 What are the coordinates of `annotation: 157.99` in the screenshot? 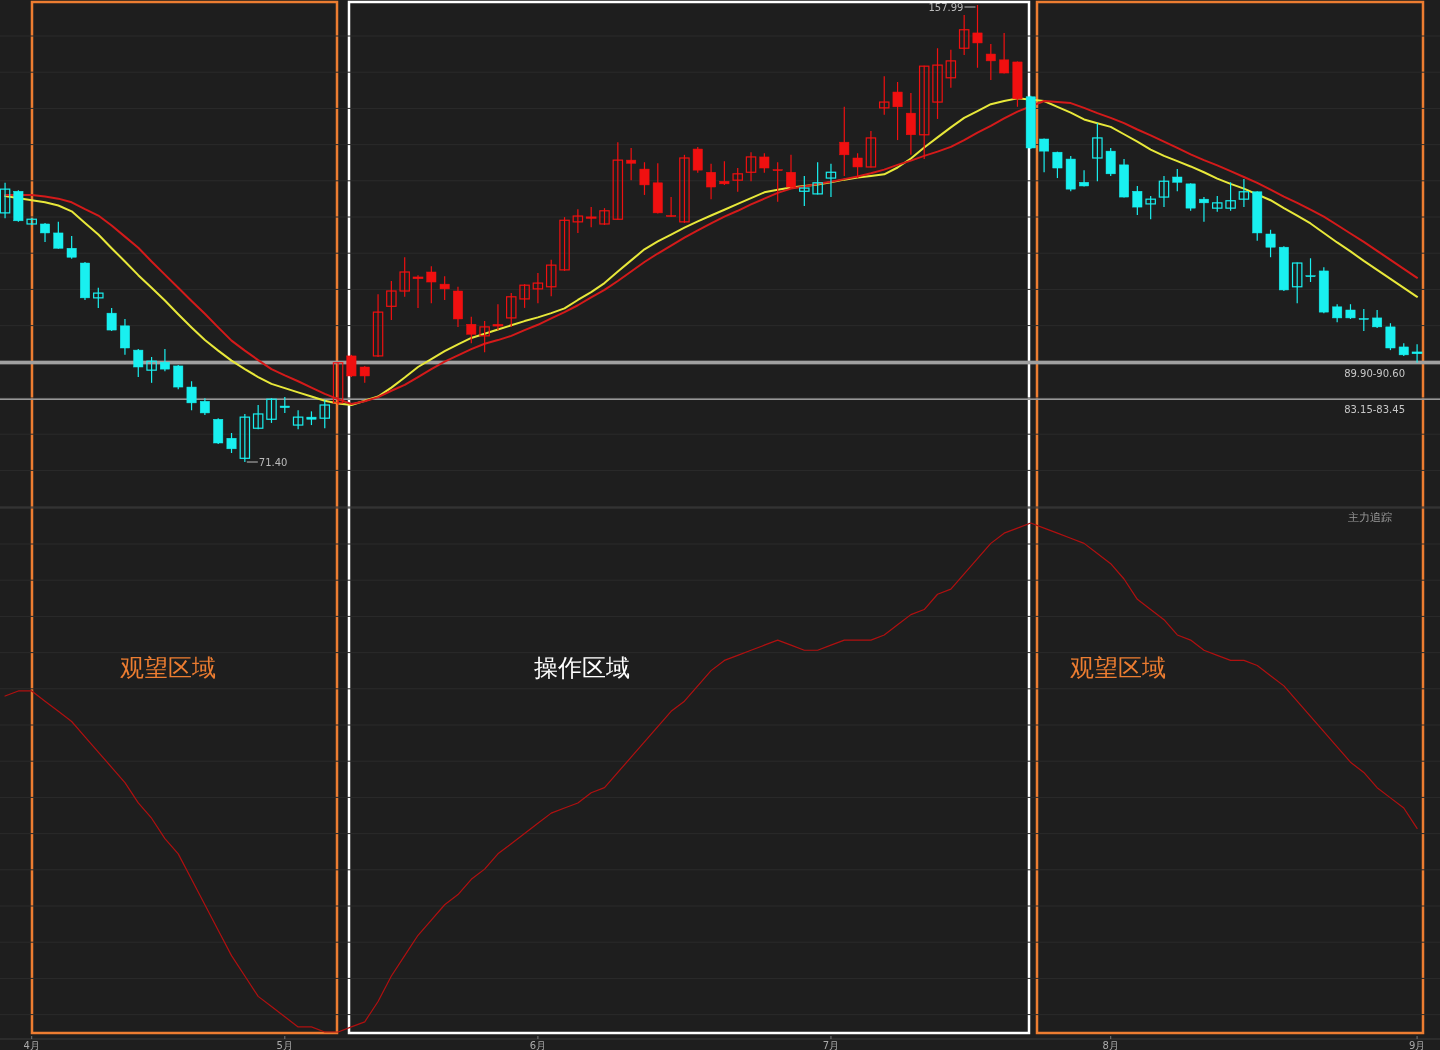 It's located at (946, 7).